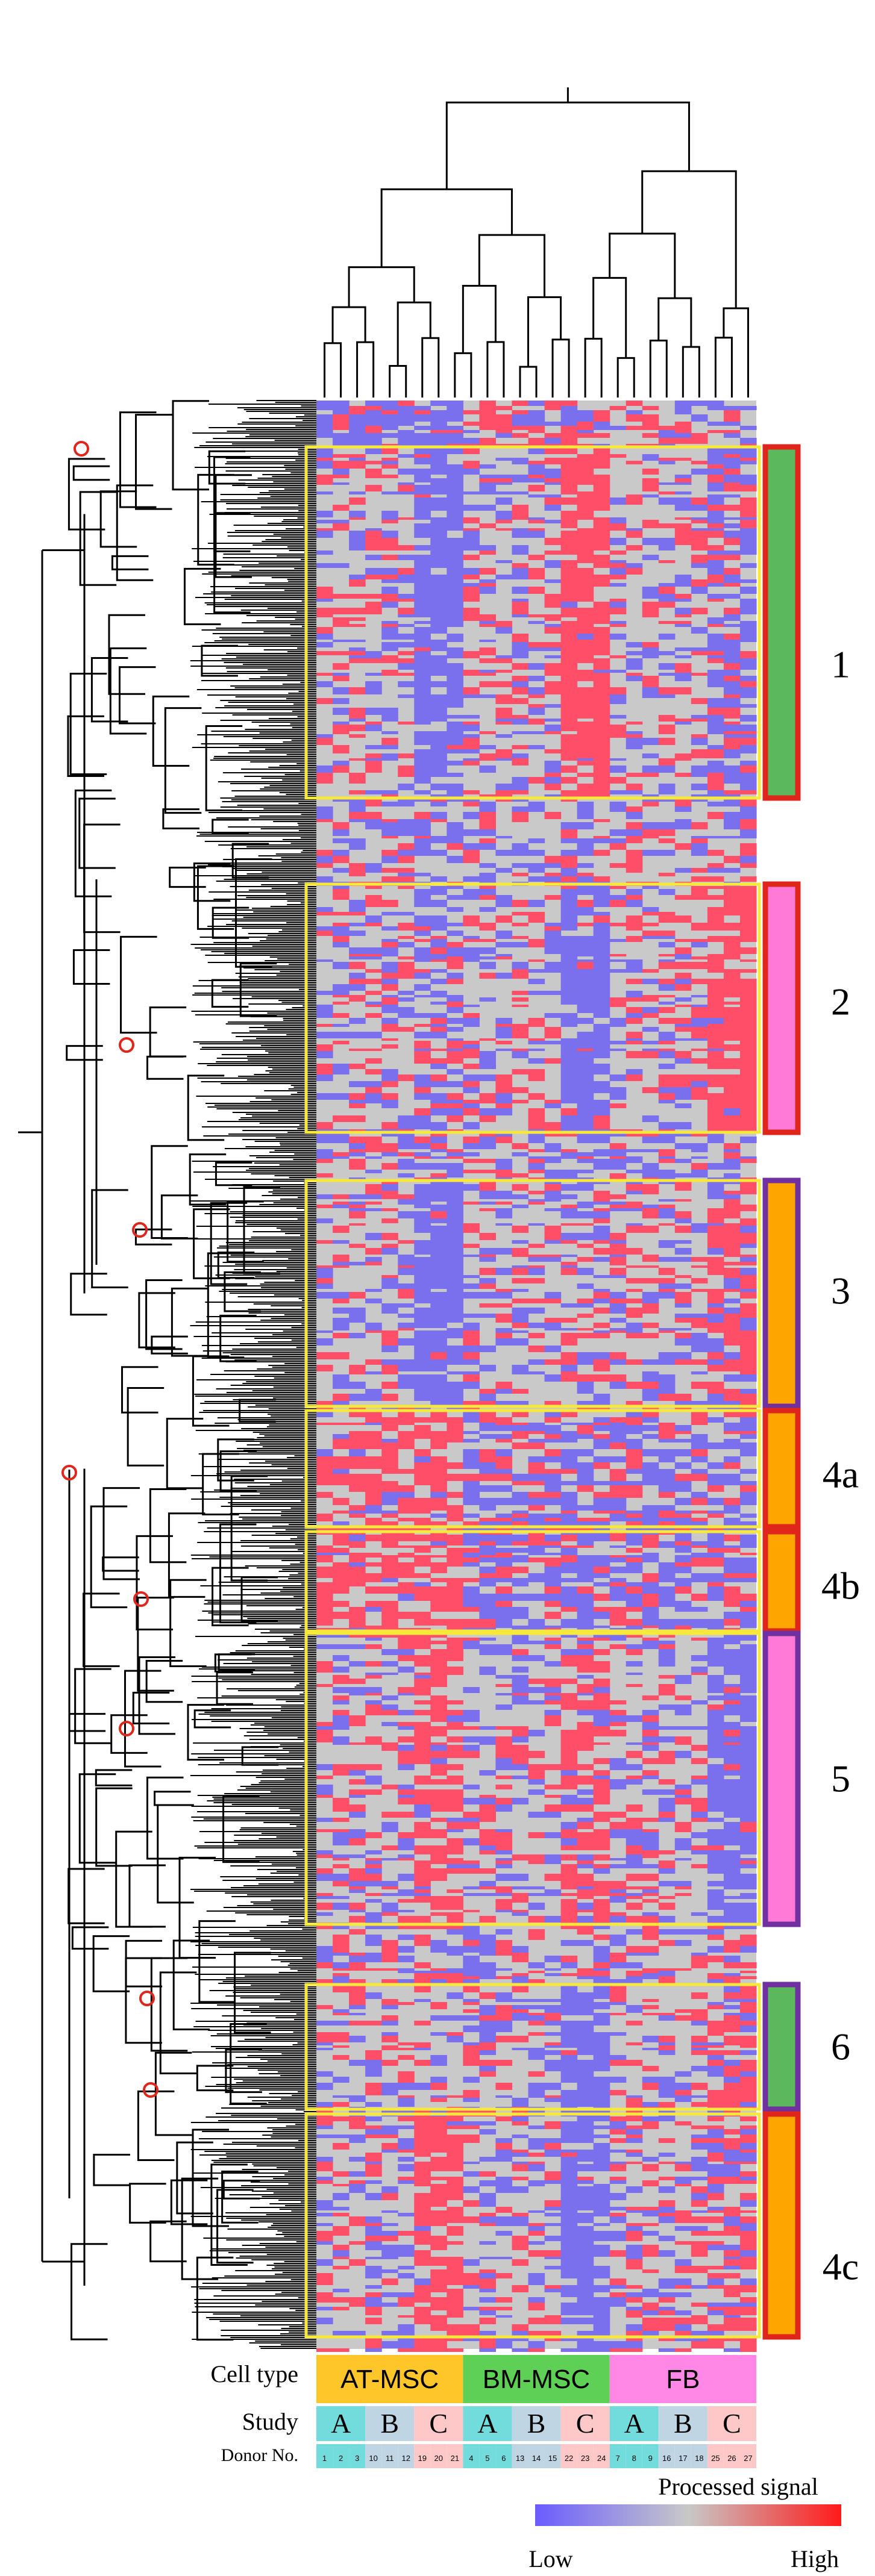 The image size is (875, 2576). I want to click on cluster-bar-4b, so click(781, 1581).